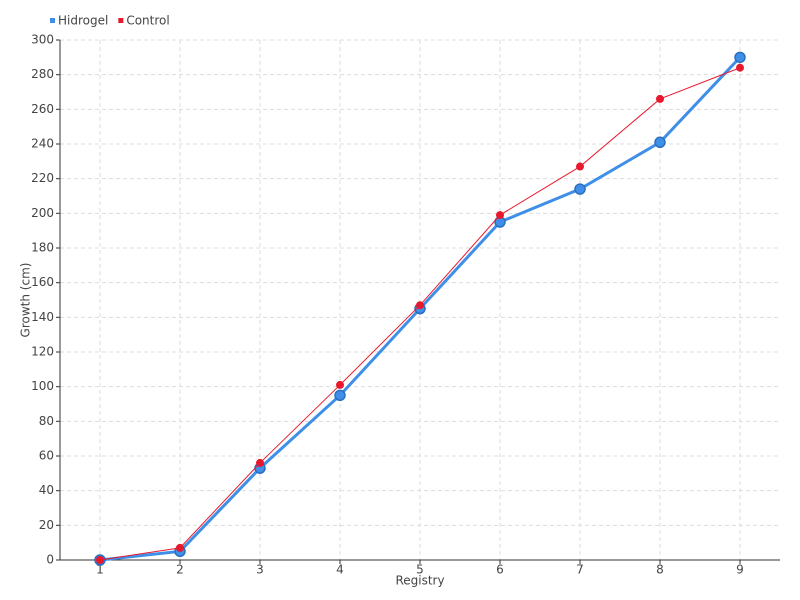 Image resolution: width=800 pixels, height=600 pixels. What do you see at coordinates (50, 560) in the screenshot?
I see `y-tick-label: 0` at bounding box center [50, 560].